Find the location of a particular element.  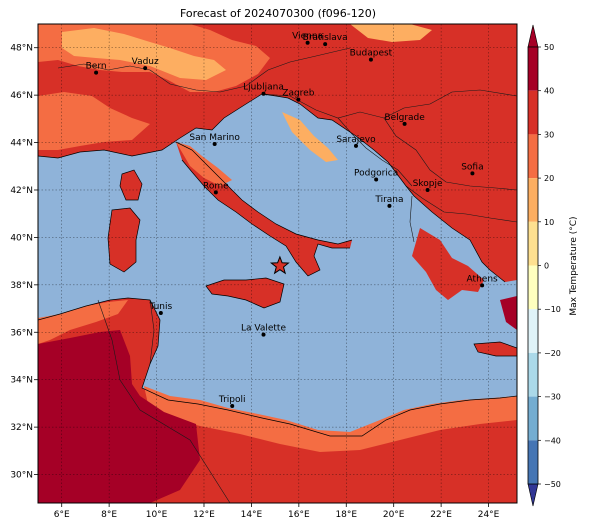

cool-band-dinaric is located at coordinates (310, 137).